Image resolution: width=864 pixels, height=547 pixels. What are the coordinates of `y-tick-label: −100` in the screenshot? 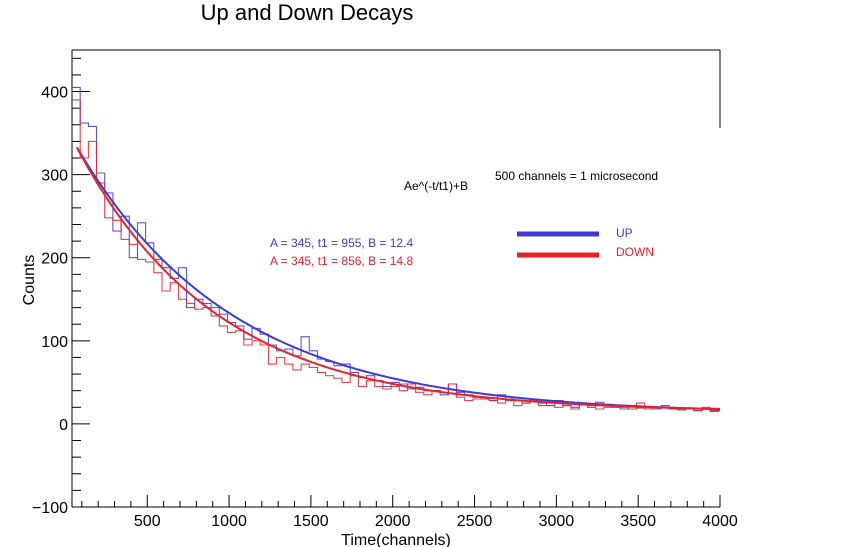 It's located at (50, 508).